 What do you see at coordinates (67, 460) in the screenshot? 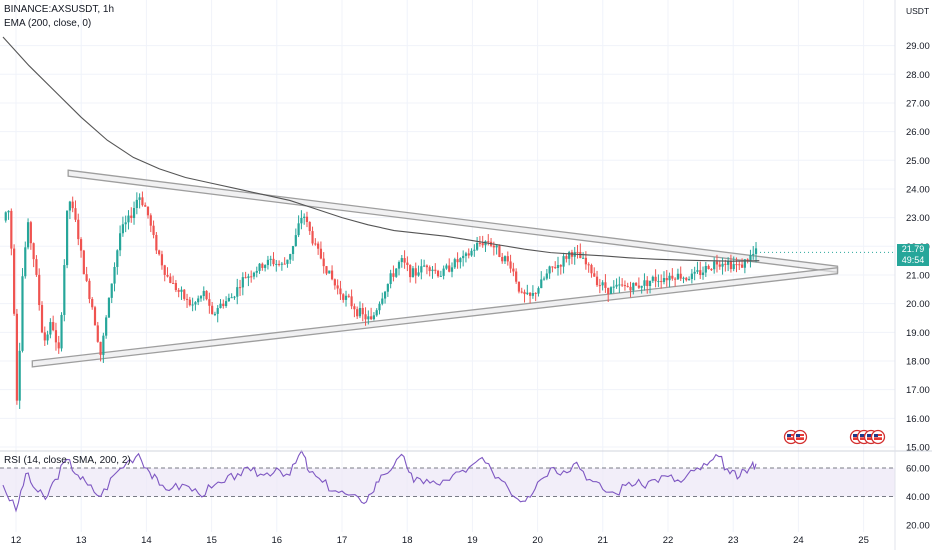
I see `rsi-legend: RSI (14, close, SMA, 200, 2)` at bounding box center [67, 460].